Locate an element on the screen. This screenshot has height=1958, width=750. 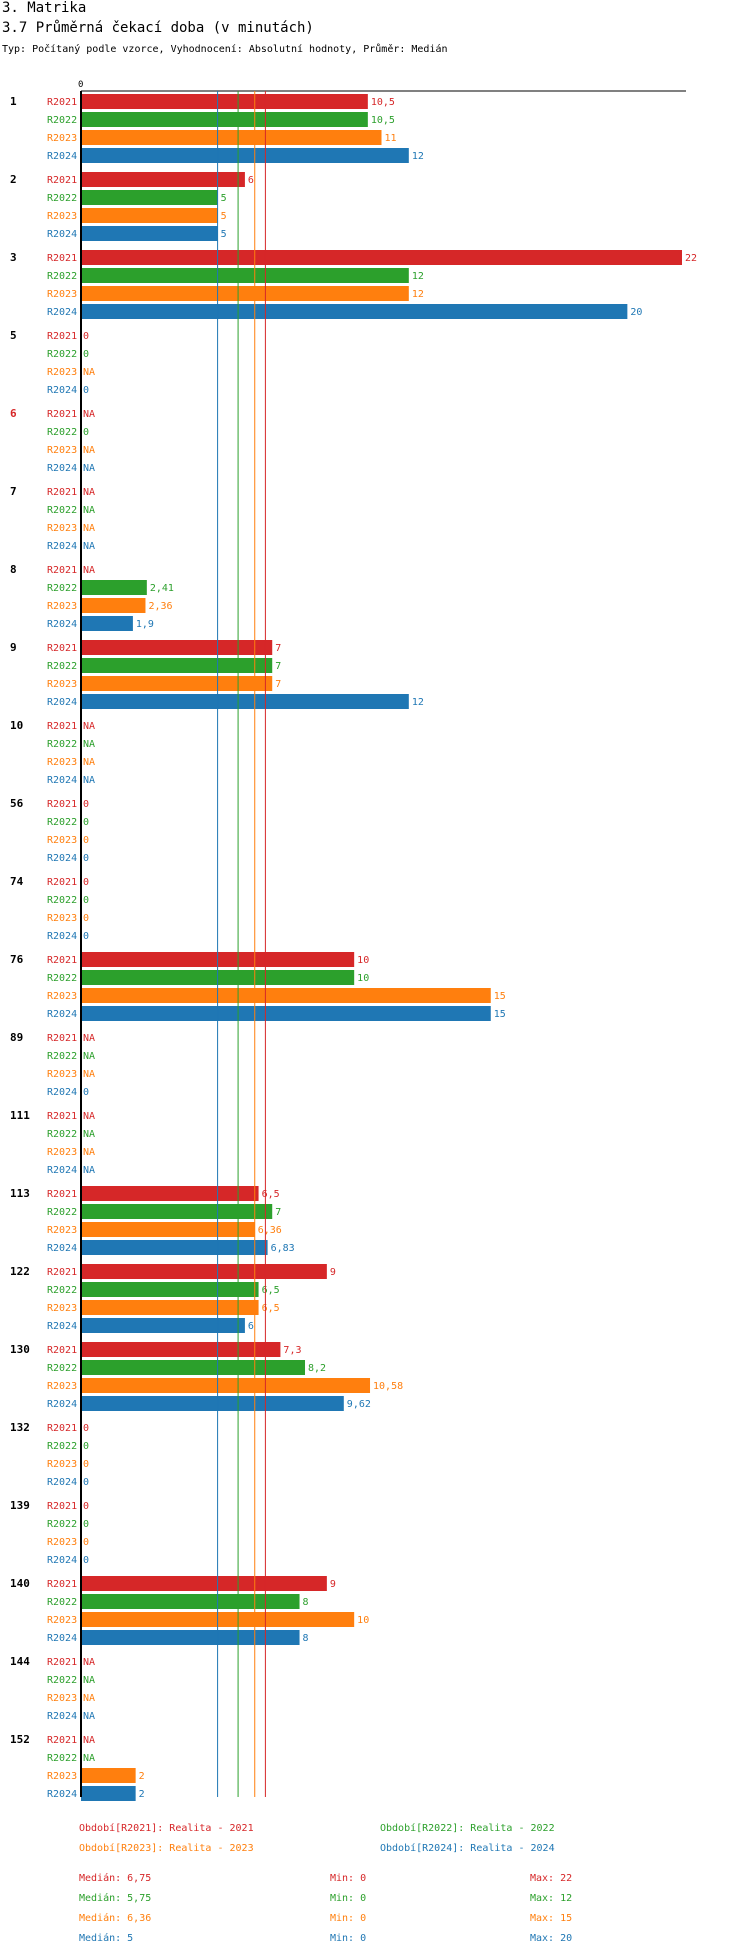
value-label: 8,2 is located at coordinates (317, 1368).